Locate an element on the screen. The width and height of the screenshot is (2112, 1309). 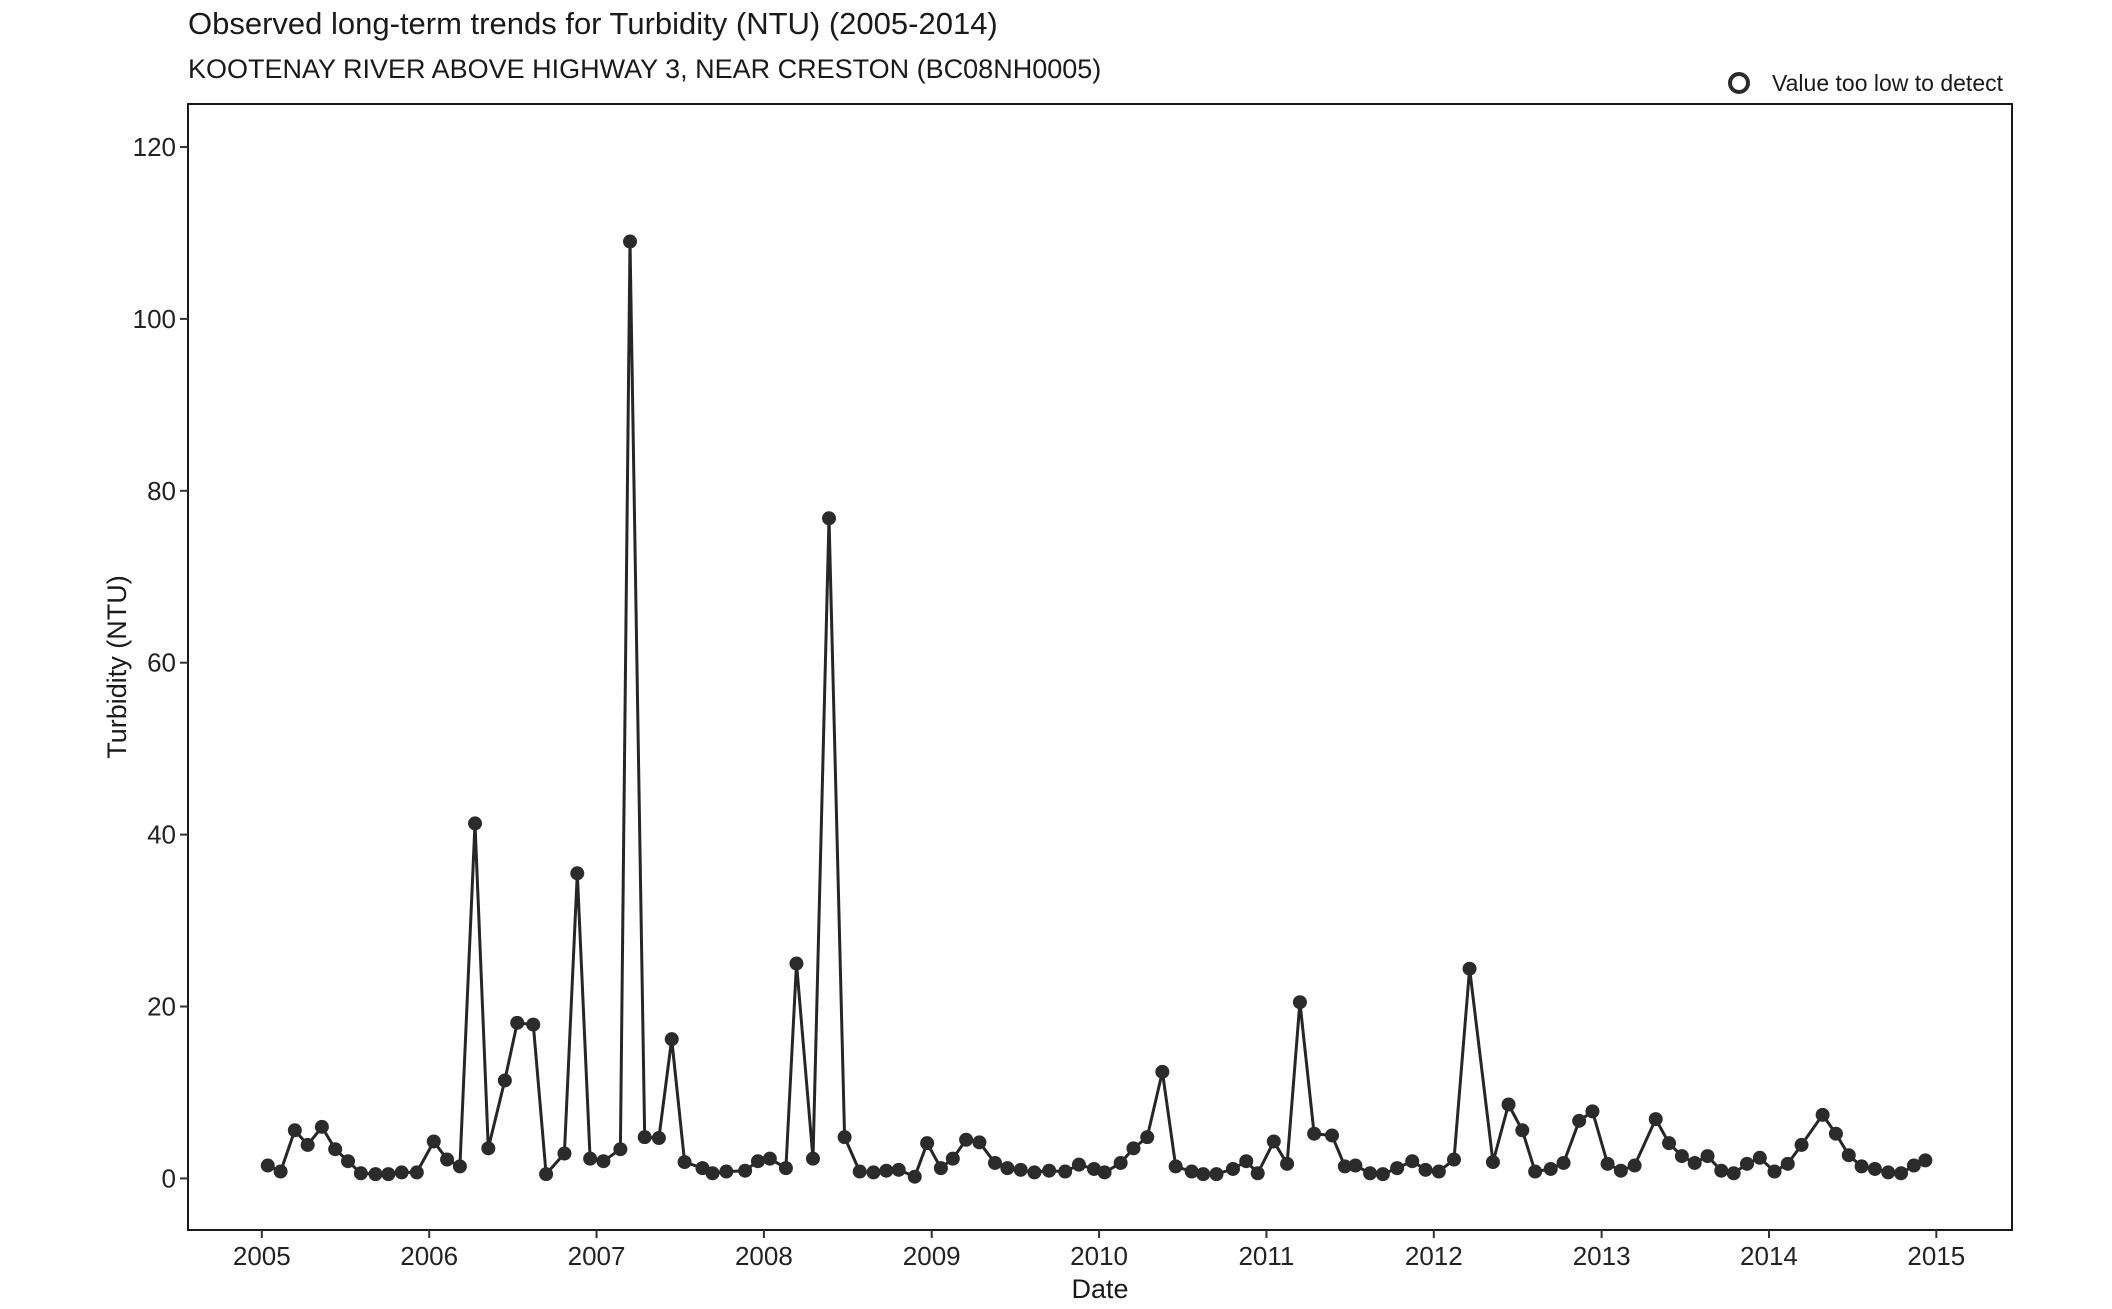
x-axis-title: Date is located at coordinates (1099, 1289).